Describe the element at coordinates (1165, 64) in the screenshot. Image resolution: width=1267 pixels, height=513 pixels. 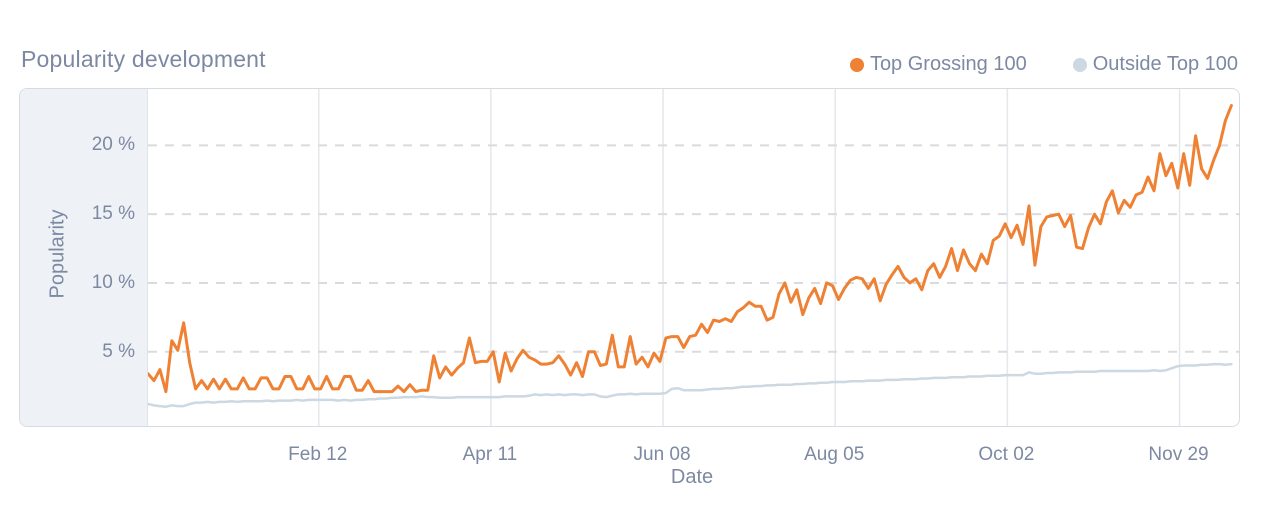
I see `legend-label: Outside Top 100` at that location.